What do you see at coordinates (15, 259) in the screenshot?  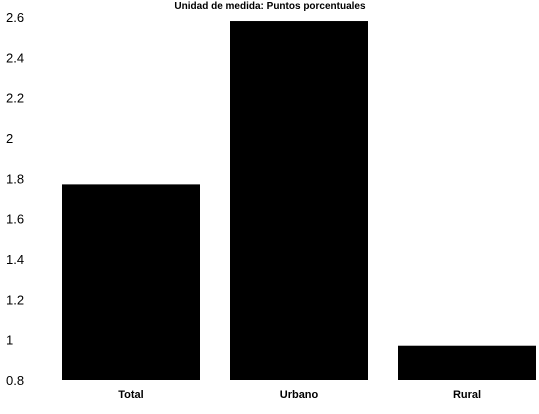 I see `y-tick-label: 1.4` at bounding box center [15, 259].